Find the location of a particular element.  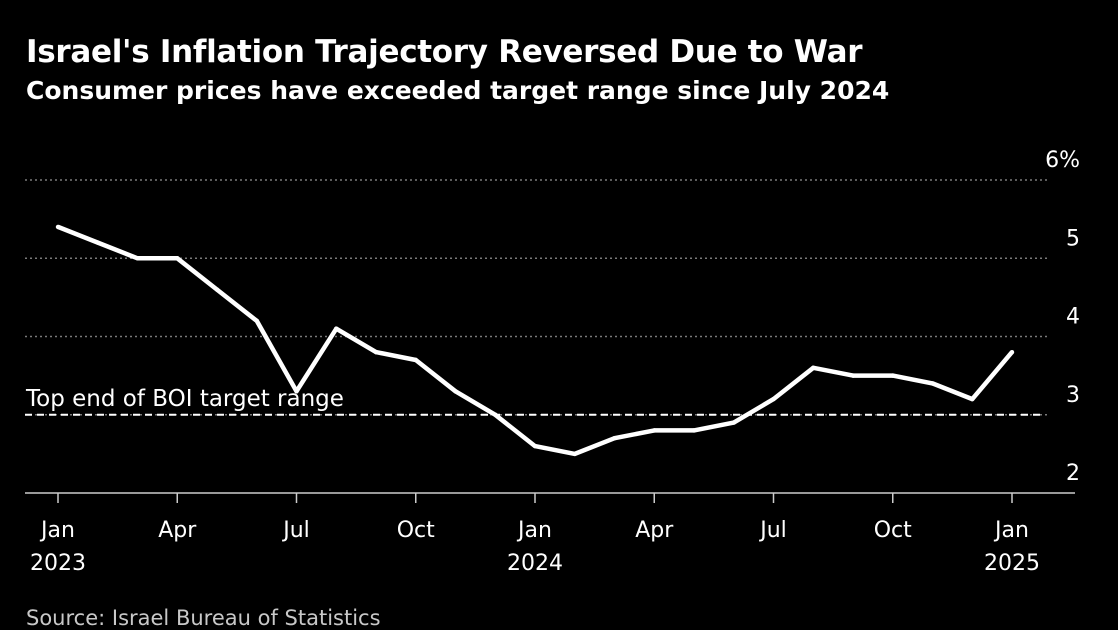

source-note: Source: Israel Bureau of Statistics is located at coordinates (203, 618).